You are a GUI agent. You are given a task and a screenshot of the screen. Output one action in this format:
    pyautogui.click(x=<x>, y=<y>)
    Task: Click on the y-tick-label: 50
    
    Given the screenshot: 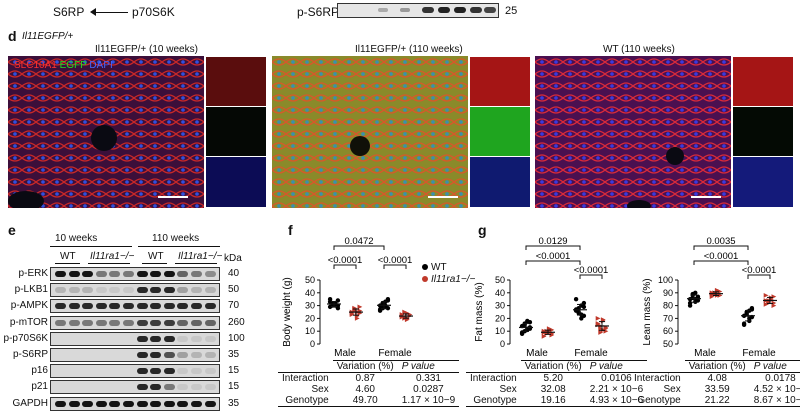 What is the action you would take?
    pyautogui.click(x=500, y=280)
    